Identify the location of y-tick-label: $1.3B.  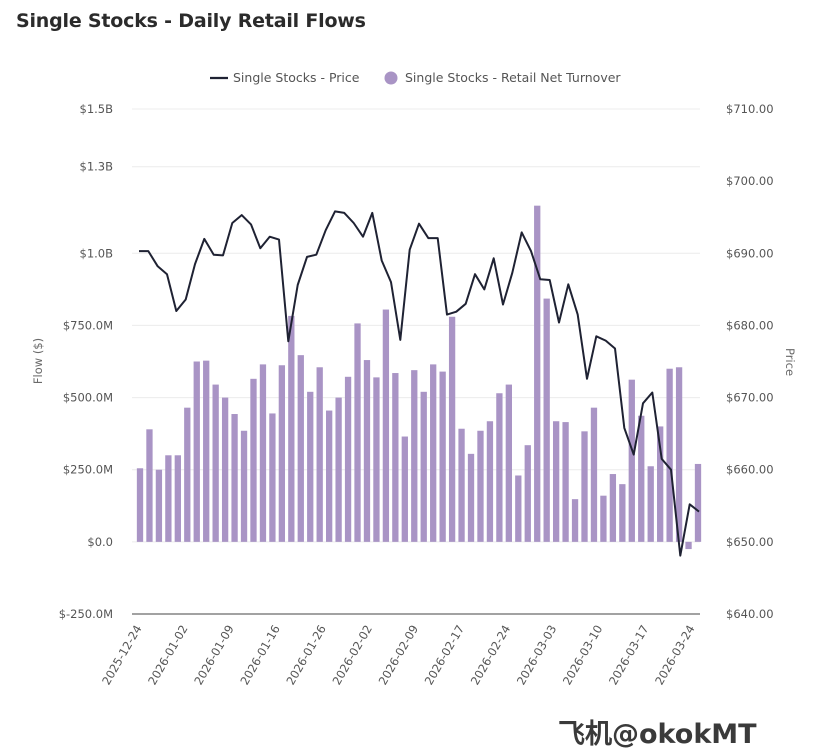
(97, 167).